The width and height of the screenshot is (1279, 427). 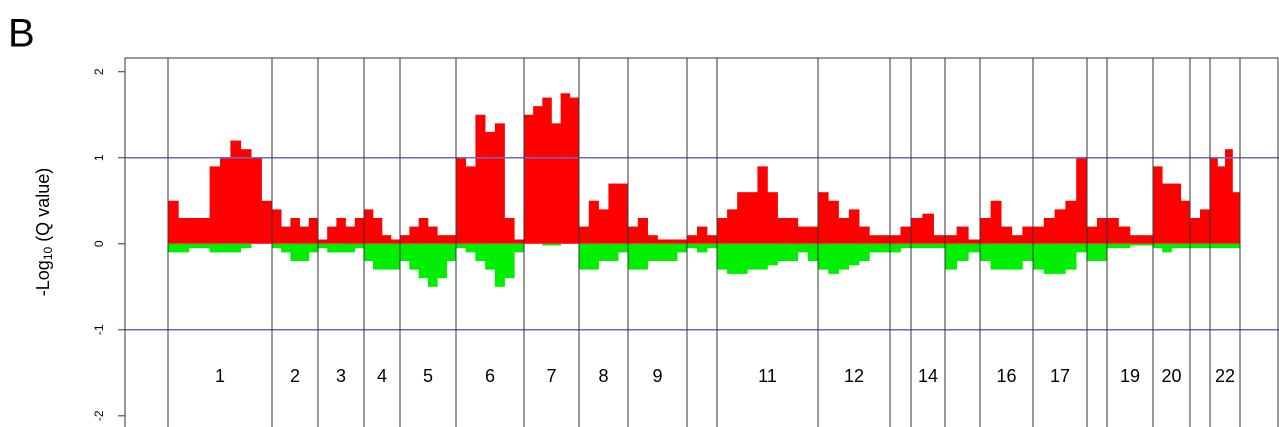 What do you see at coordinates (99, 157) in the screenshot?
I see `y-tick-label: 1` at bounding box center [99, 157].